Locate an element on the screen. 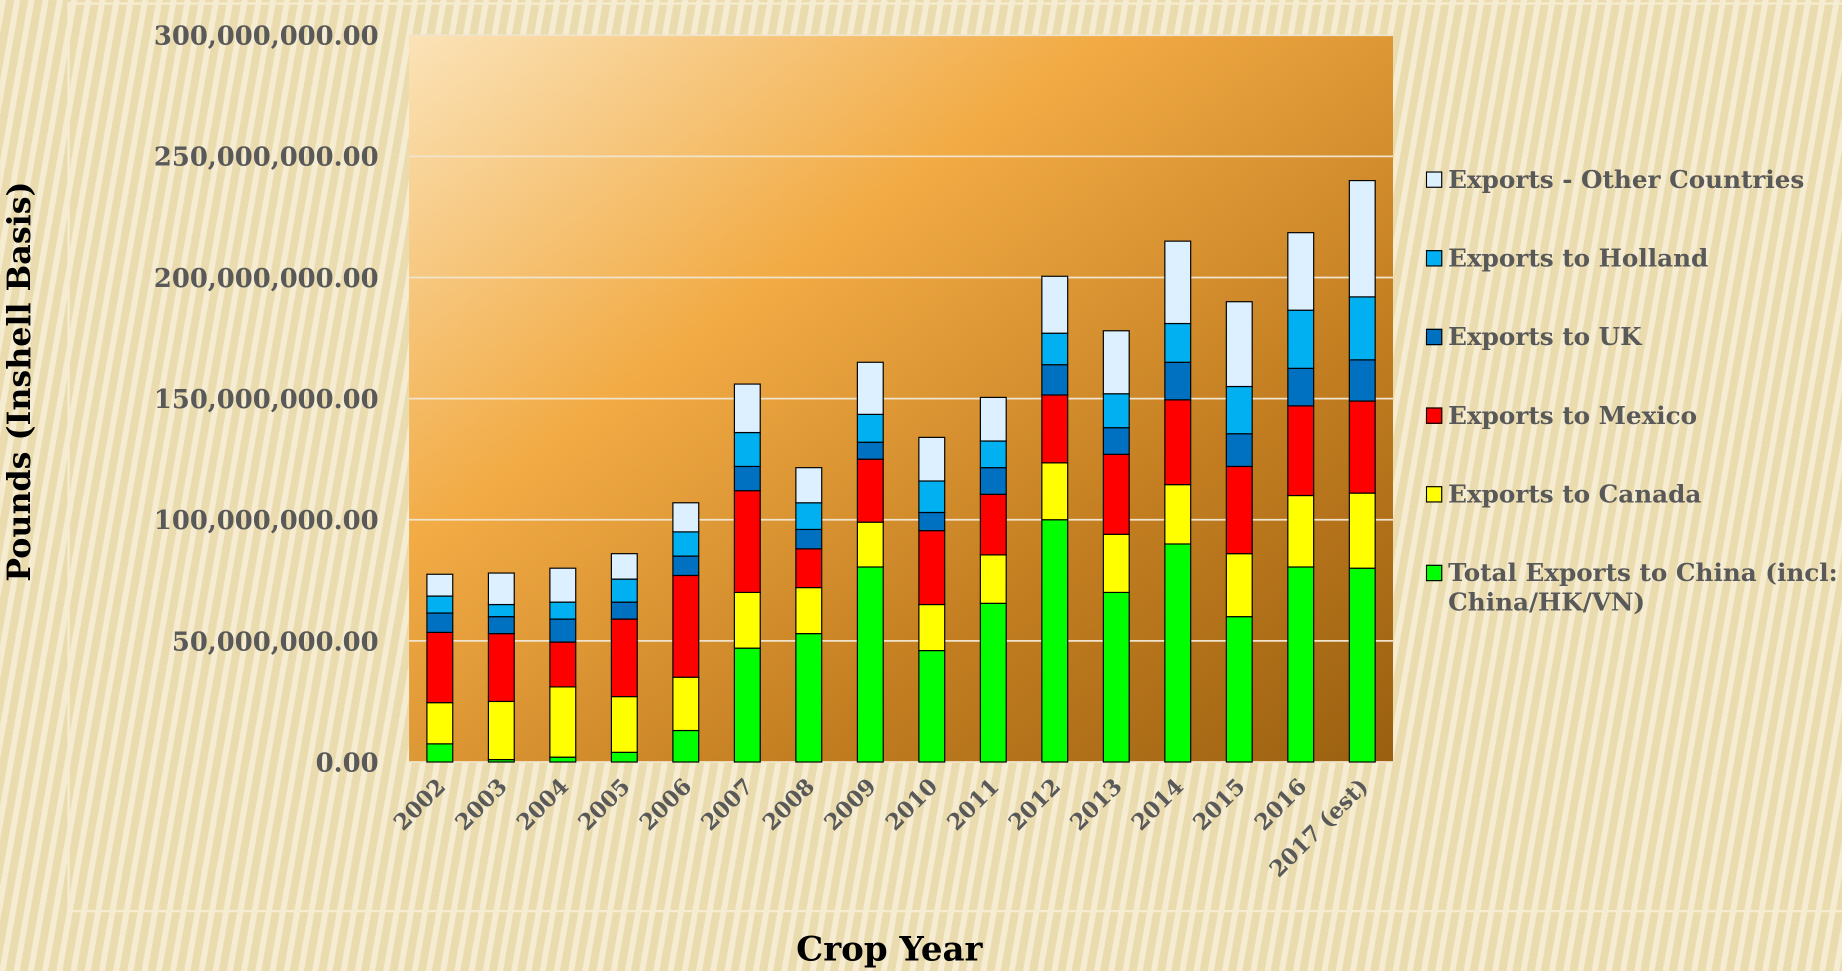  y-tick-label: 100,000,000.00 is located at coordinates (266, 521).